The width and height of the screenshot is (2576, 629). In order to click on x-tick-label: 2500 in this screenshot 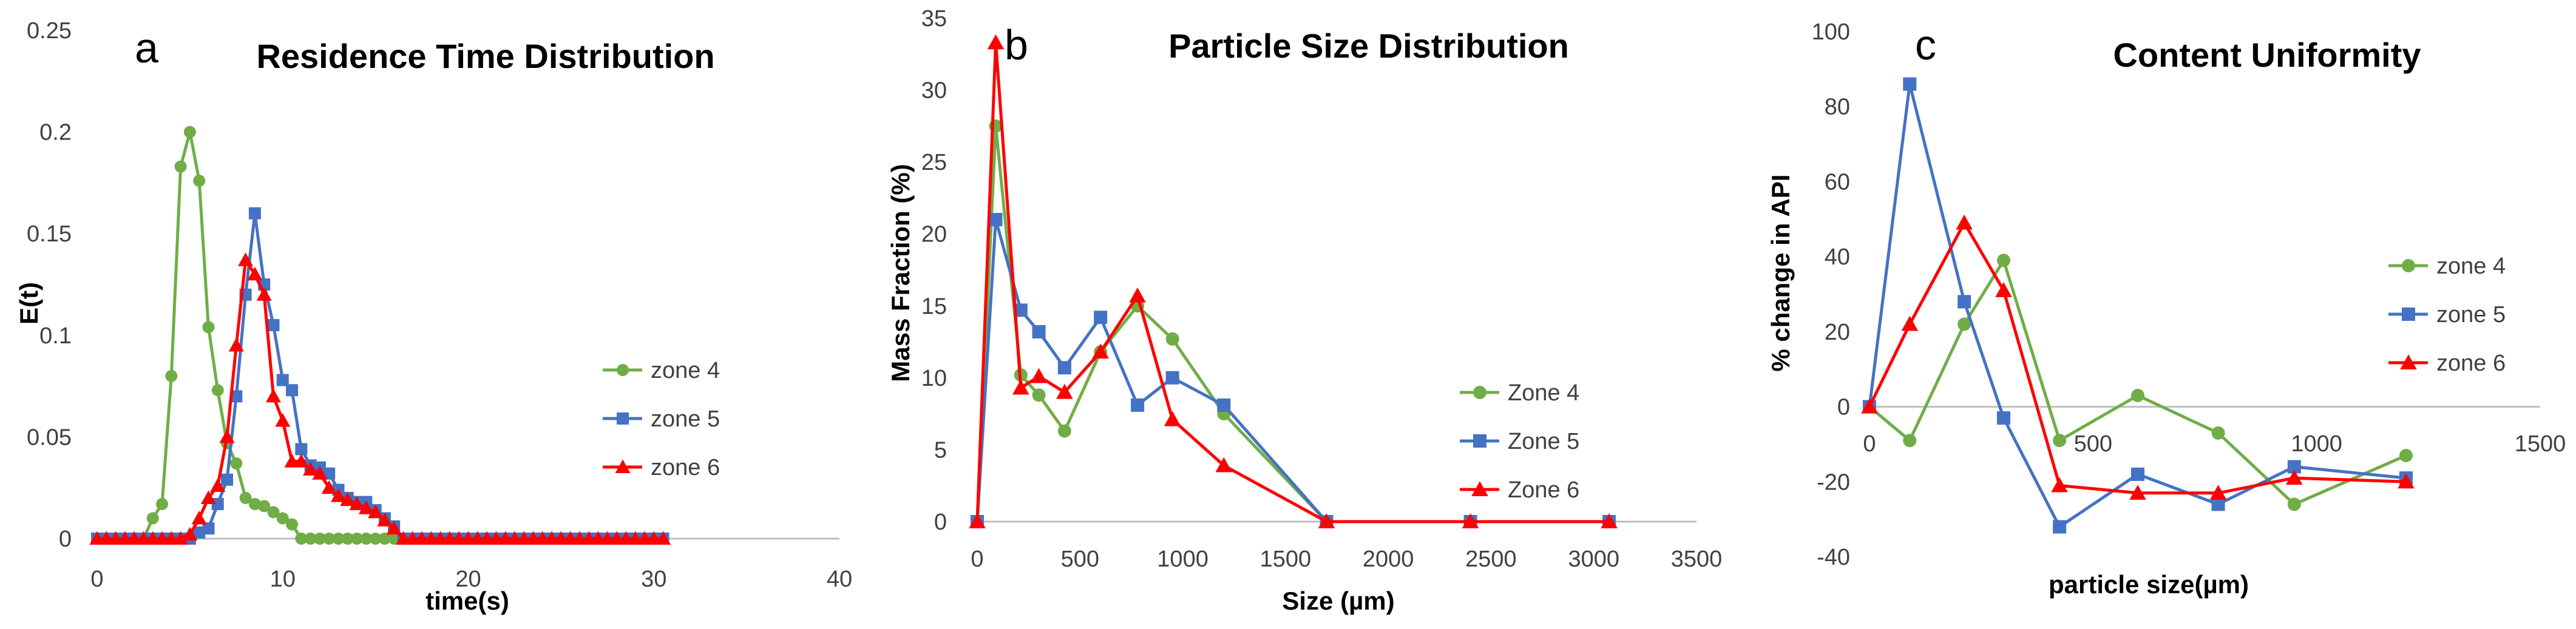, I will do `click(1491, 559)`.